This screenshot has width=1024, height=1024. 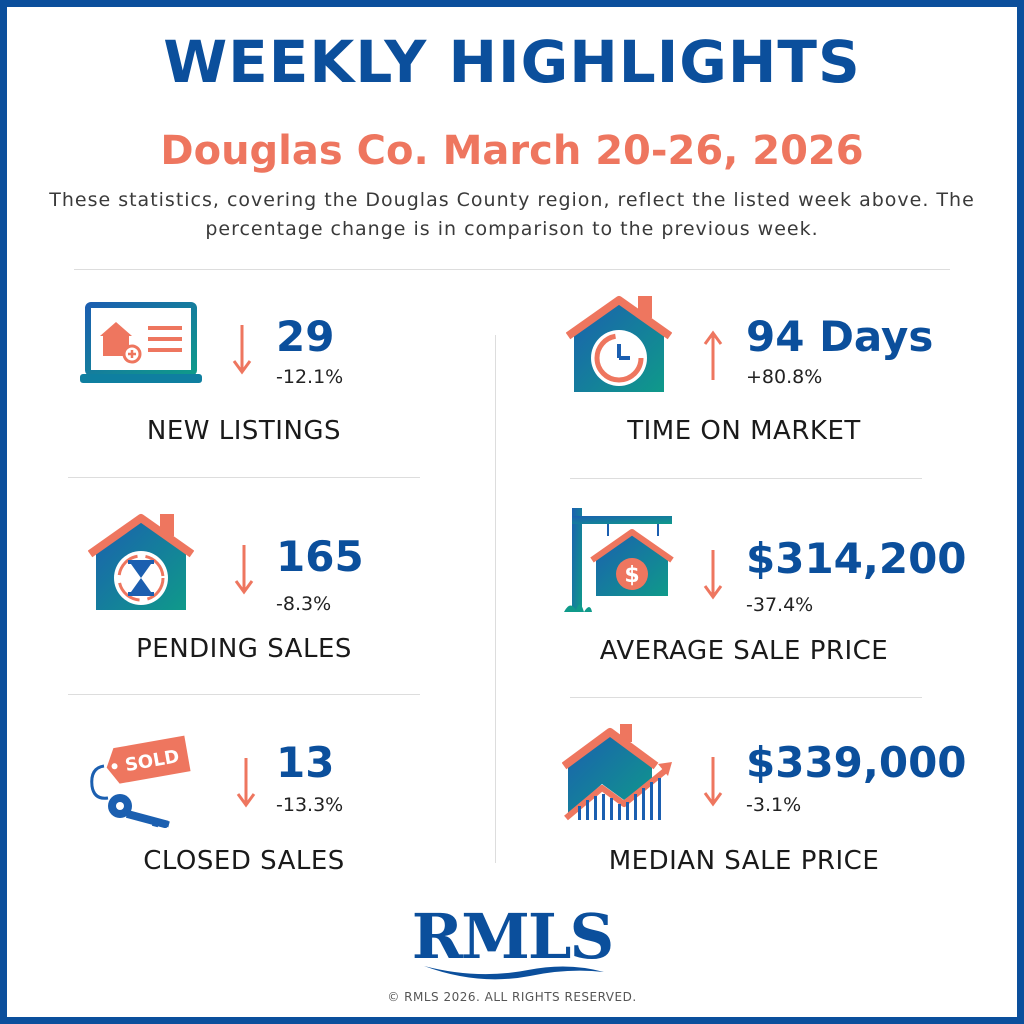 I want to click on stat-value: $314,200, so click(x=856, y=558).